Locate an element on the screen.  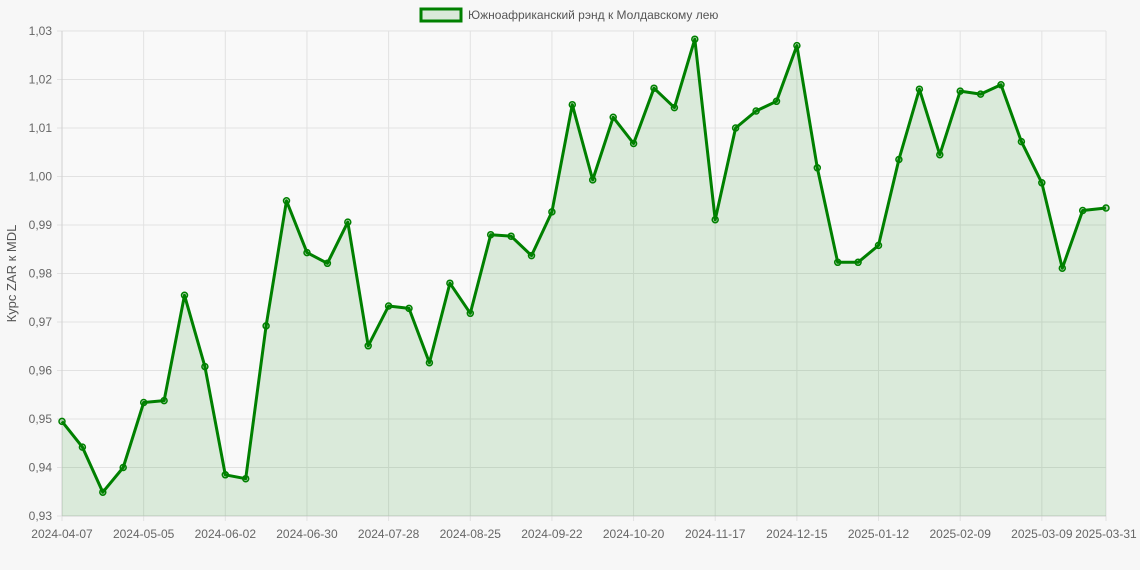
y-tick-label: 0,98 is located at coordinates (41, 274).